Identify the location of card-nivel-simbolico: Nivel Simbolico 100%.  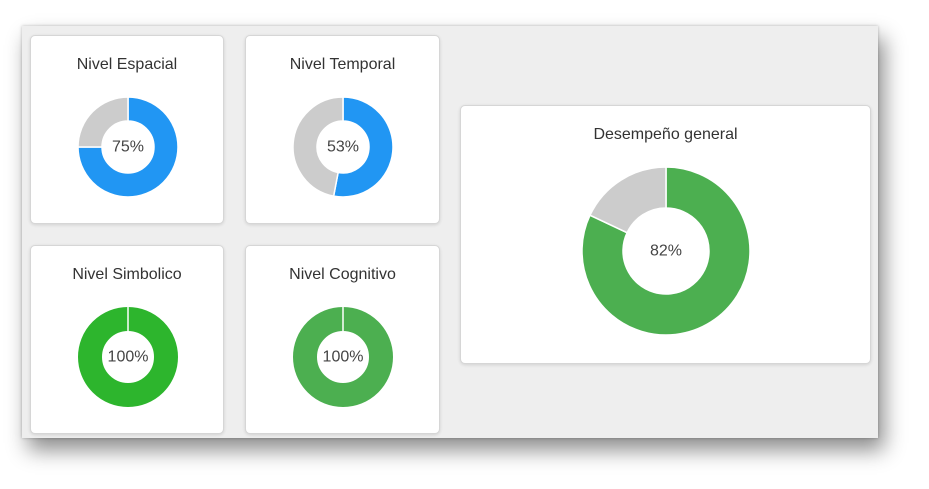
(127, 339).